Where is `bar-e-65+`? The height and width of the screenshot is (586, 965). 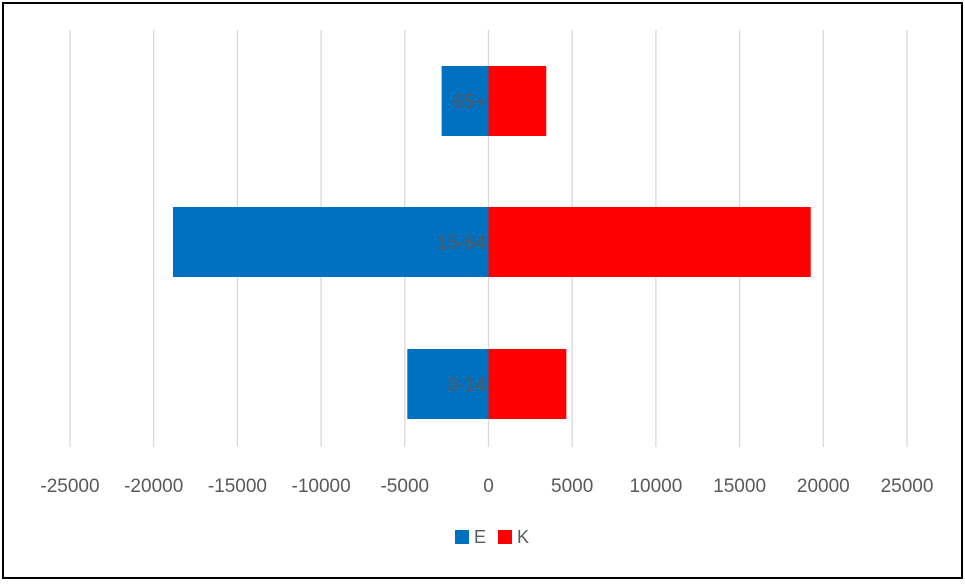 bar-e-65+ is located at coordinates (465, 101).